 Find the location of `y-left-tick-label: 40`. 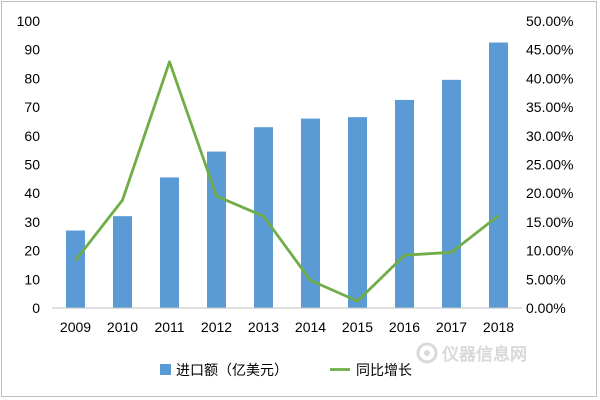

y-left-tick-label: 40 is located at coordinates (32, 193).